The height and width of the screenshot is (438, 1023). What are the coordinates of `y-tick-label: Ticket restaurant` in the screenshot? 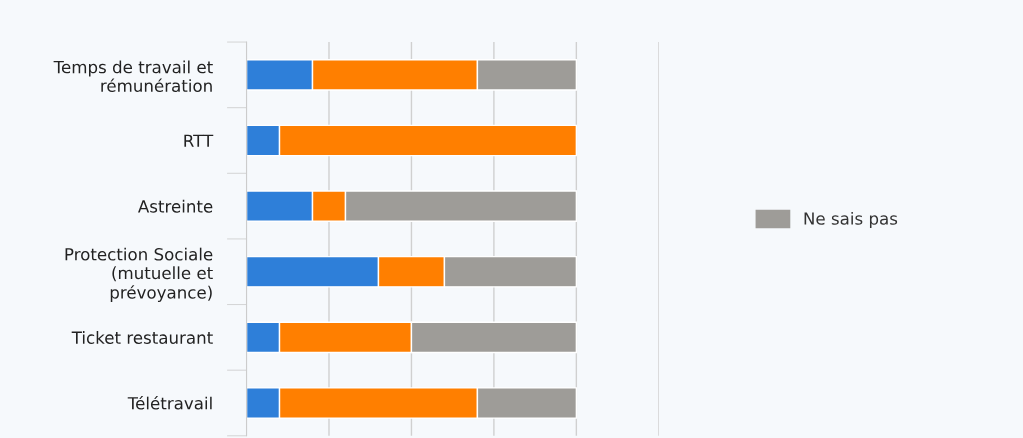 It's located at (142, 337).